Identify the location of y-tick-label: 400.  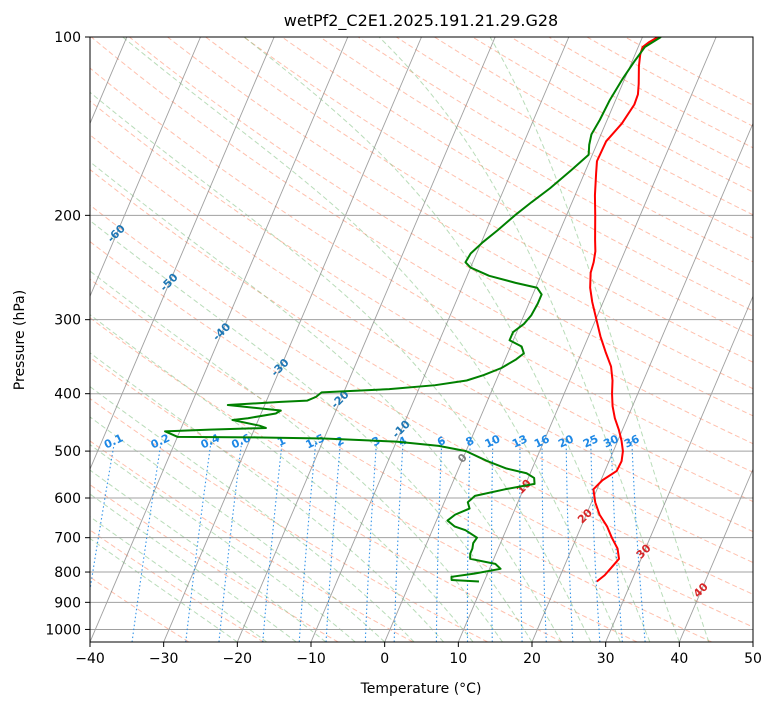
(67, 395).